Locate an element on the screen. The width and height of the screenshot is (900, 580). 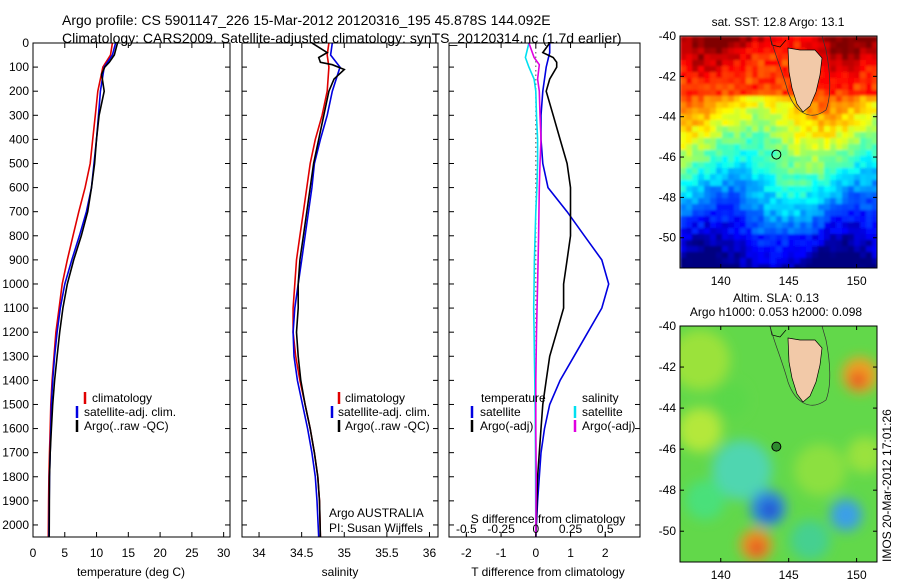
s-difference-xlabel: S difference from climatology is located at coordinates (548, 519).